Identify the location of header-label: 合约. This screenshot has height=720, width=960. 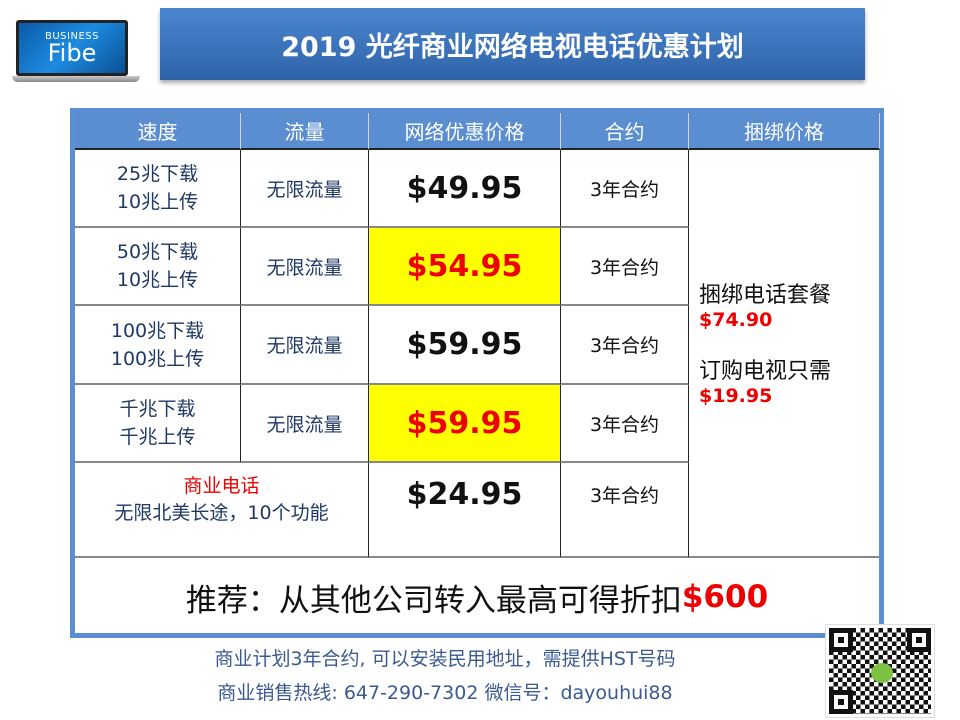
(624, 132).